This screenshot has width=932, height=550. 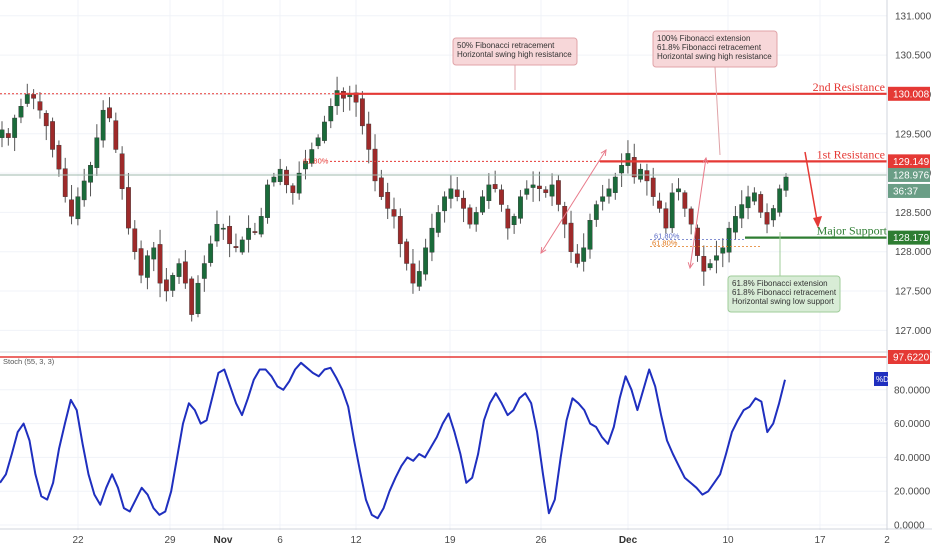 I want to click on price-tick-label: 128.500, so click(x=913, y=213).